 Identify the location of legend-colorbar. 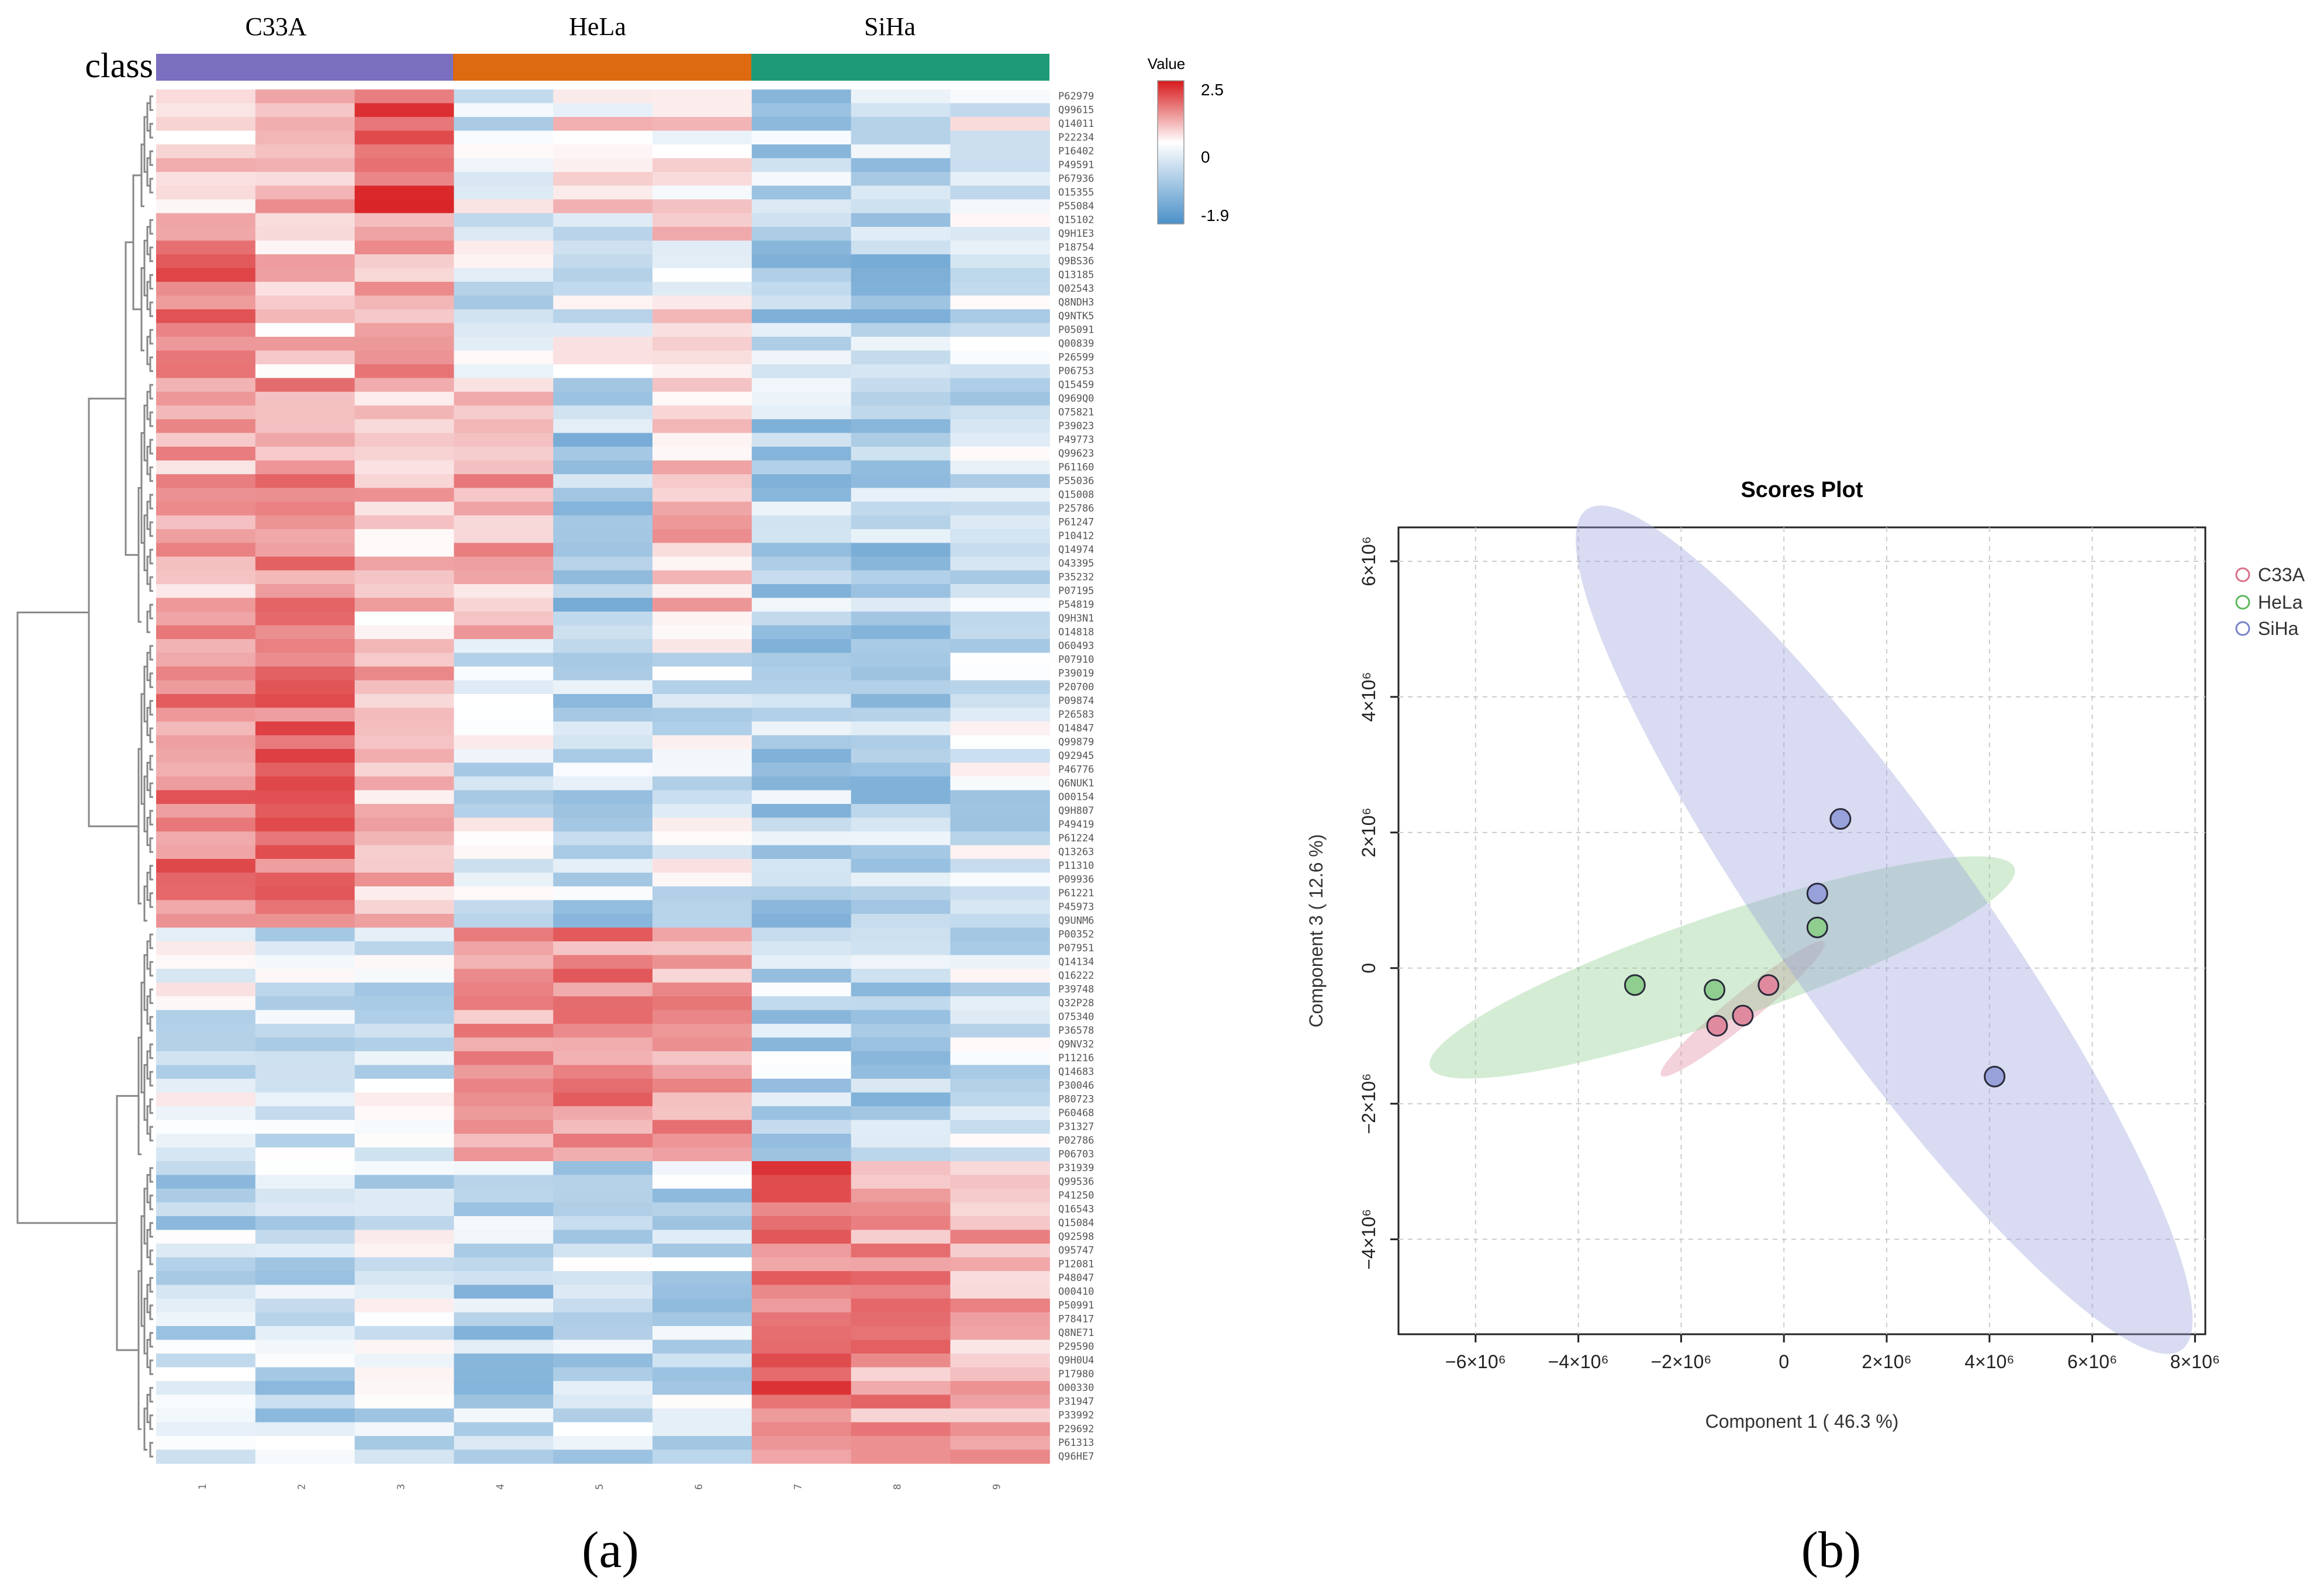
(1171, 153).